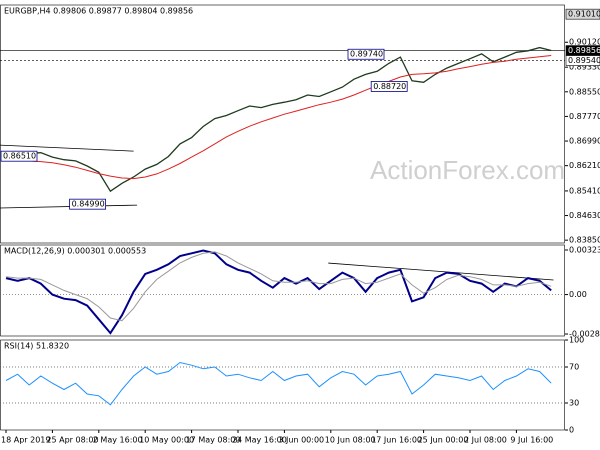 Image resolution: width=600 pixels, height=450 pixels. I want to click on y-tick-label: 0.89330, so click(584, 67).